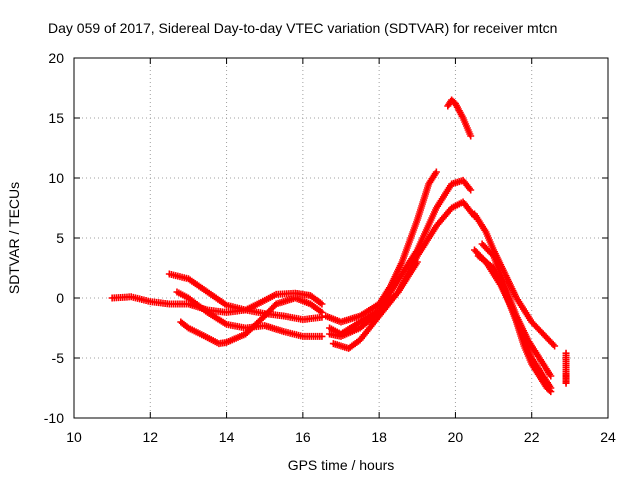  What do you see at coordinates (341, 465) in the screenshot?
I see `x-axis-label: GPS time / hours` at bounding box center [341, 465].